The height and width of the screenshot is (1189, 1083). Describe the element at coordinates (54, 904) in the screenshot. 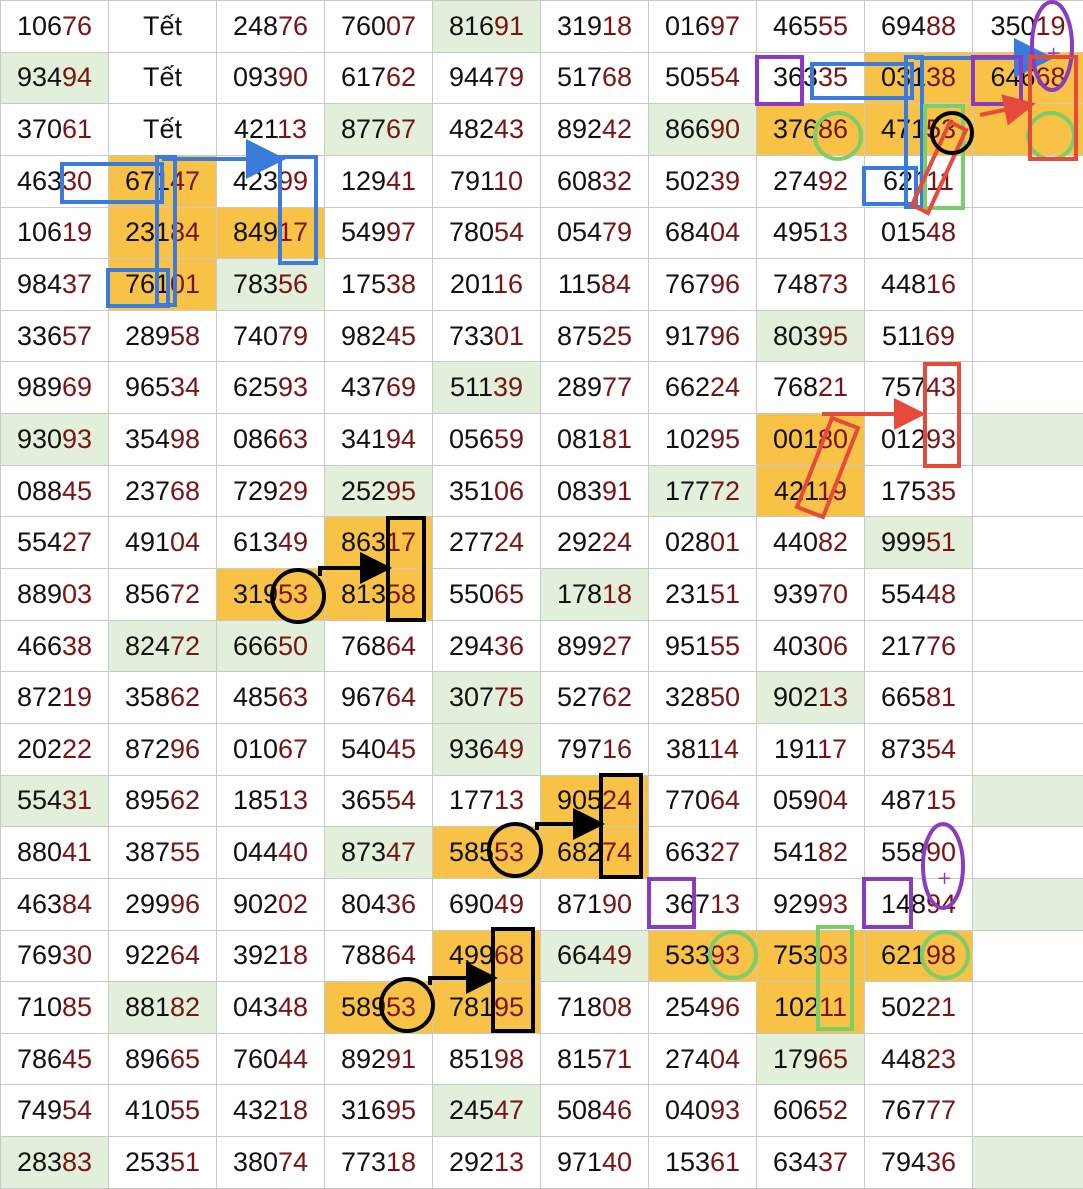

I see `grid-cell: 46384` at that location.